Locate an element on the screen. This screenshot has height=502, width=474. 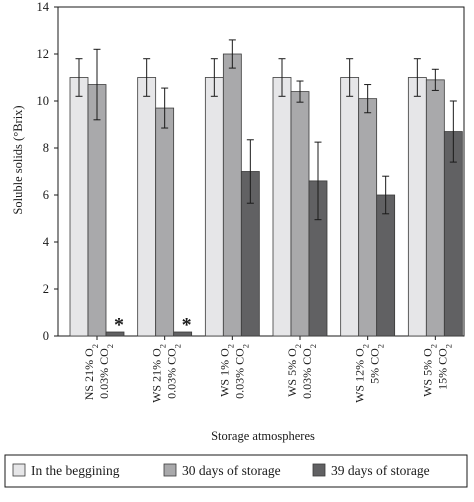
y-tick-label: 6 is located at coordinates (46, 195).